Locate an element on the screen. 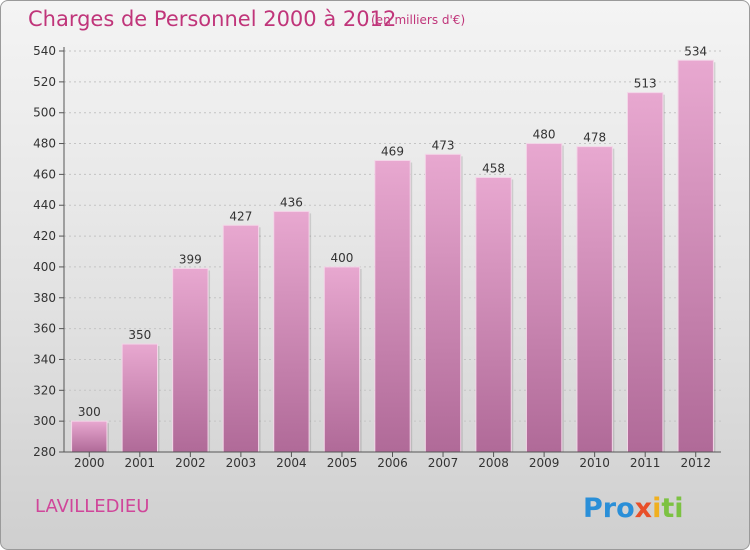 This screenshot has width=750, height=550. x-tick-label: 2004 is located at coordinates (291, 463).